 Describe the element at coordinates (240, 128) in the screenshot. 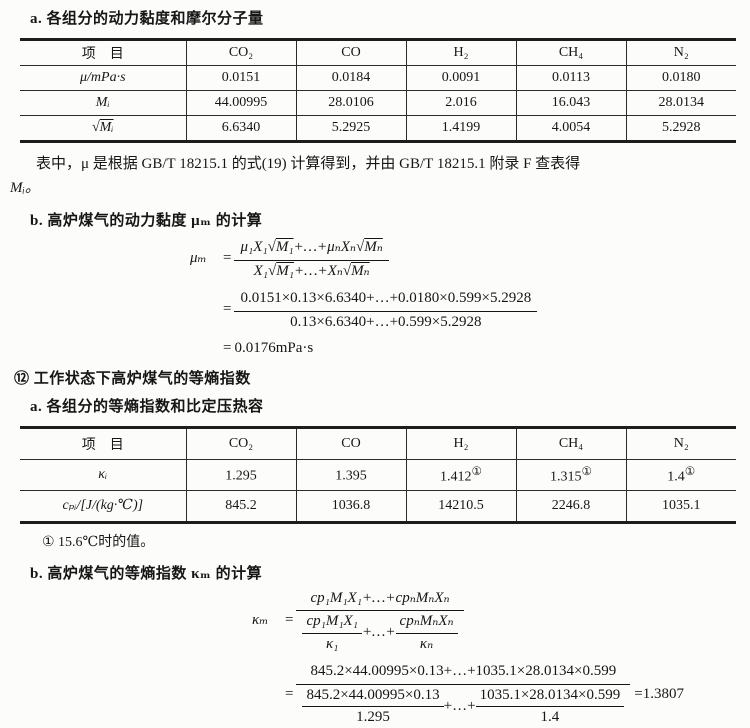

I see `table-cell: 6.6340` at that location.